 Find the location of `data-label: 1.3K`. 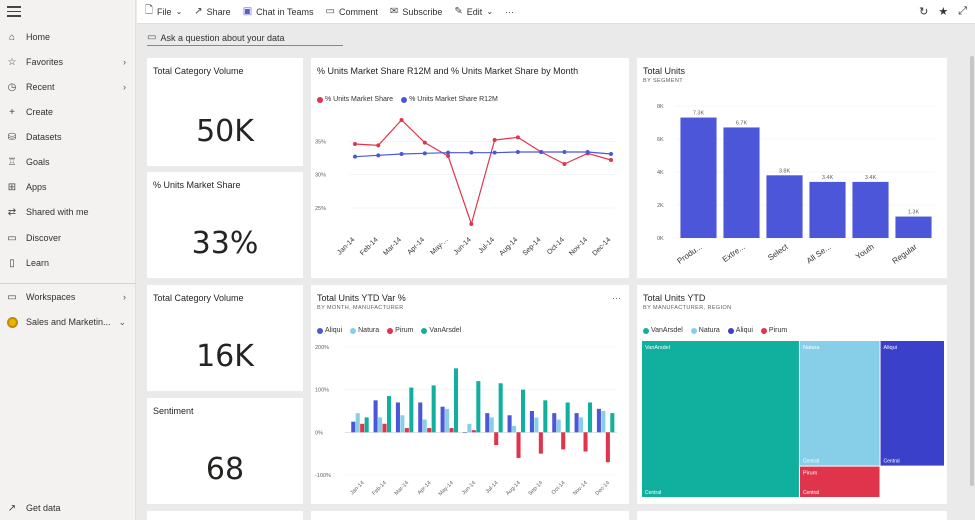

data-label: 1.3K is located at coordinates (914, 213).